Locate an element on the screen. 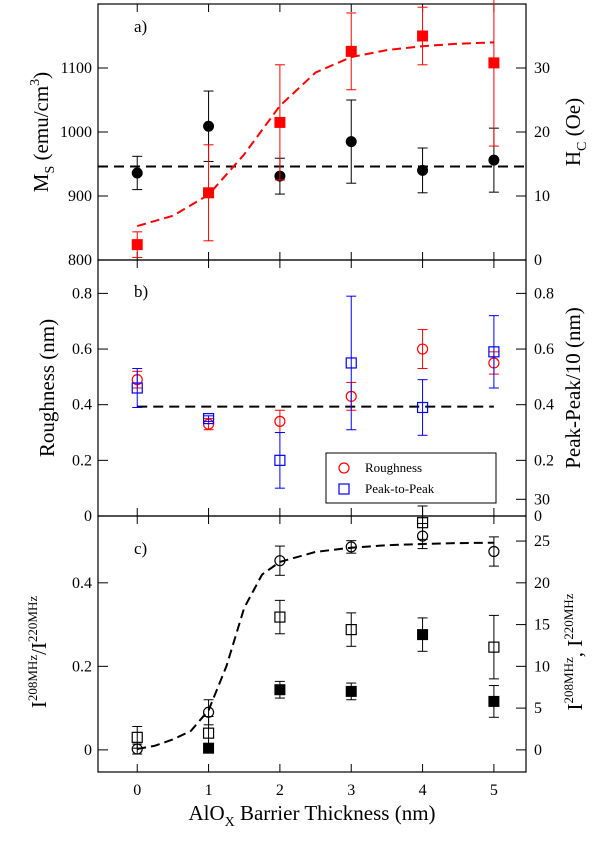 The height and width of the screenshot is (842, 595). panel-b-ytick-label-left-0.4: 0.4 is located at coordinates (82, 405).